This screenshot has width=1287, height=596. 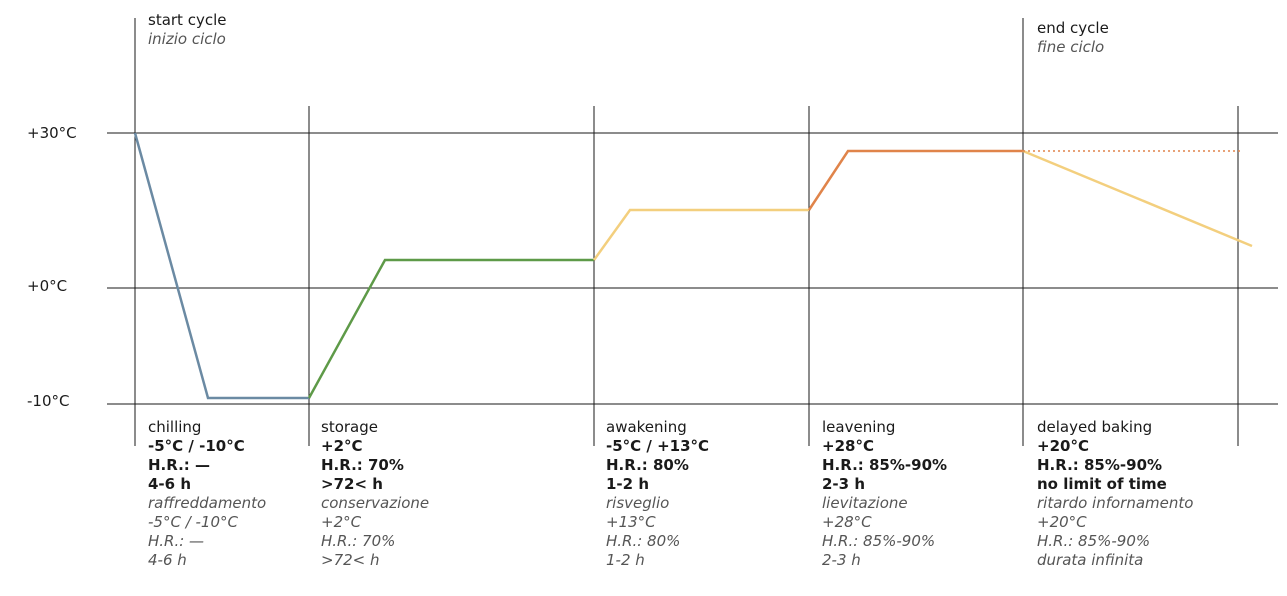 I want to click on y-label-plus30: +30°C, so click(x=52, y=133).